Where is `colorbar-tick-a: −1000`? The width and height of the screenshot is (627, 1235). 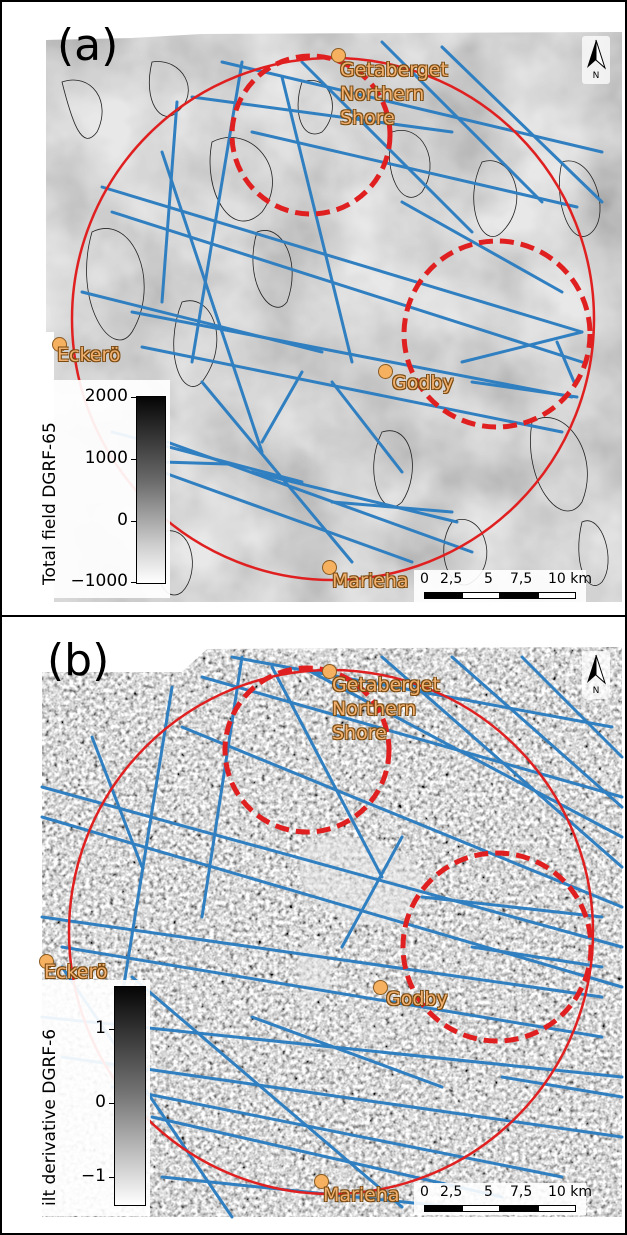 colorbar-tick-a: −1000 is located at coordinates (99, 581).